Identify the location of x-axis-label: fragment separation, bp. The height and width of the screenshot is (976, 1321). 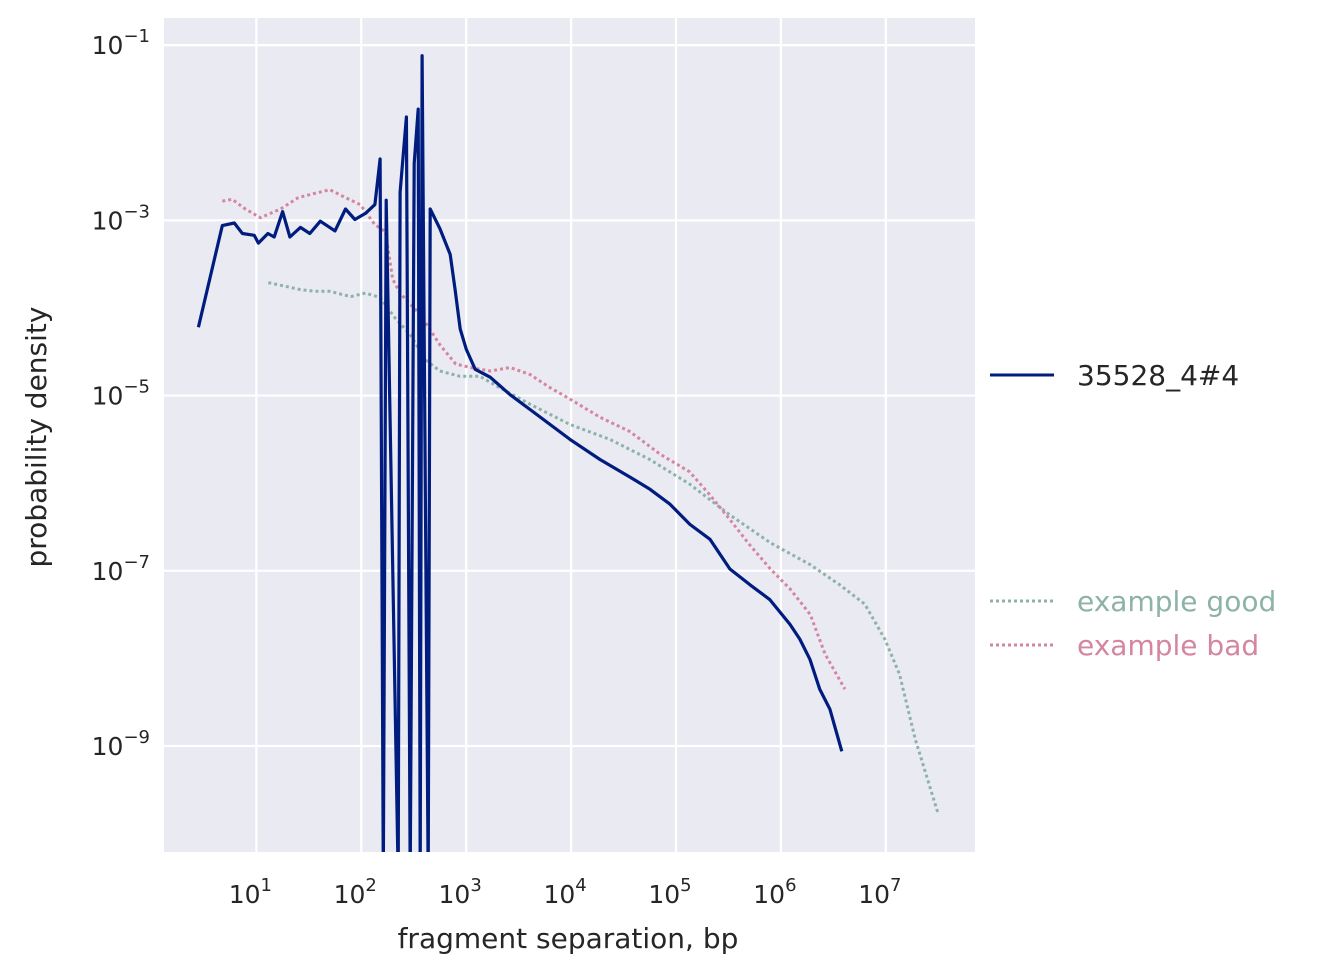
(568, 938).